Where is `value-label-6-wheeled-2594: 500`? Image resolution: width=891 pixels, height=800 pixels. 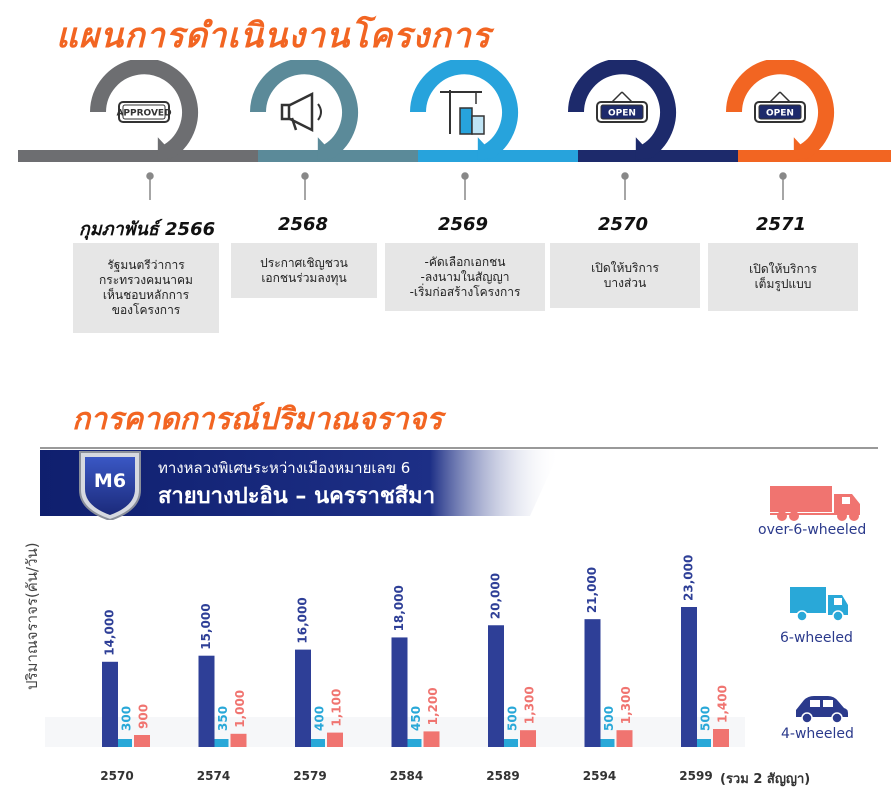 value-label-6-wheeled-2594: 500 is located at coordinates (609, 718).